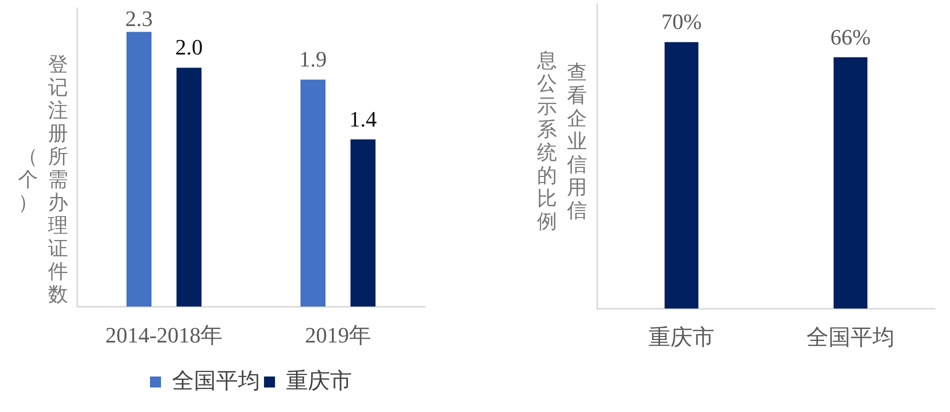 The width and height of the screenshot is (950, 412). What do you see at coordinates (850, 37) in the screenshot?
I see `data-label: 66%` at bounding box center [850, 37].